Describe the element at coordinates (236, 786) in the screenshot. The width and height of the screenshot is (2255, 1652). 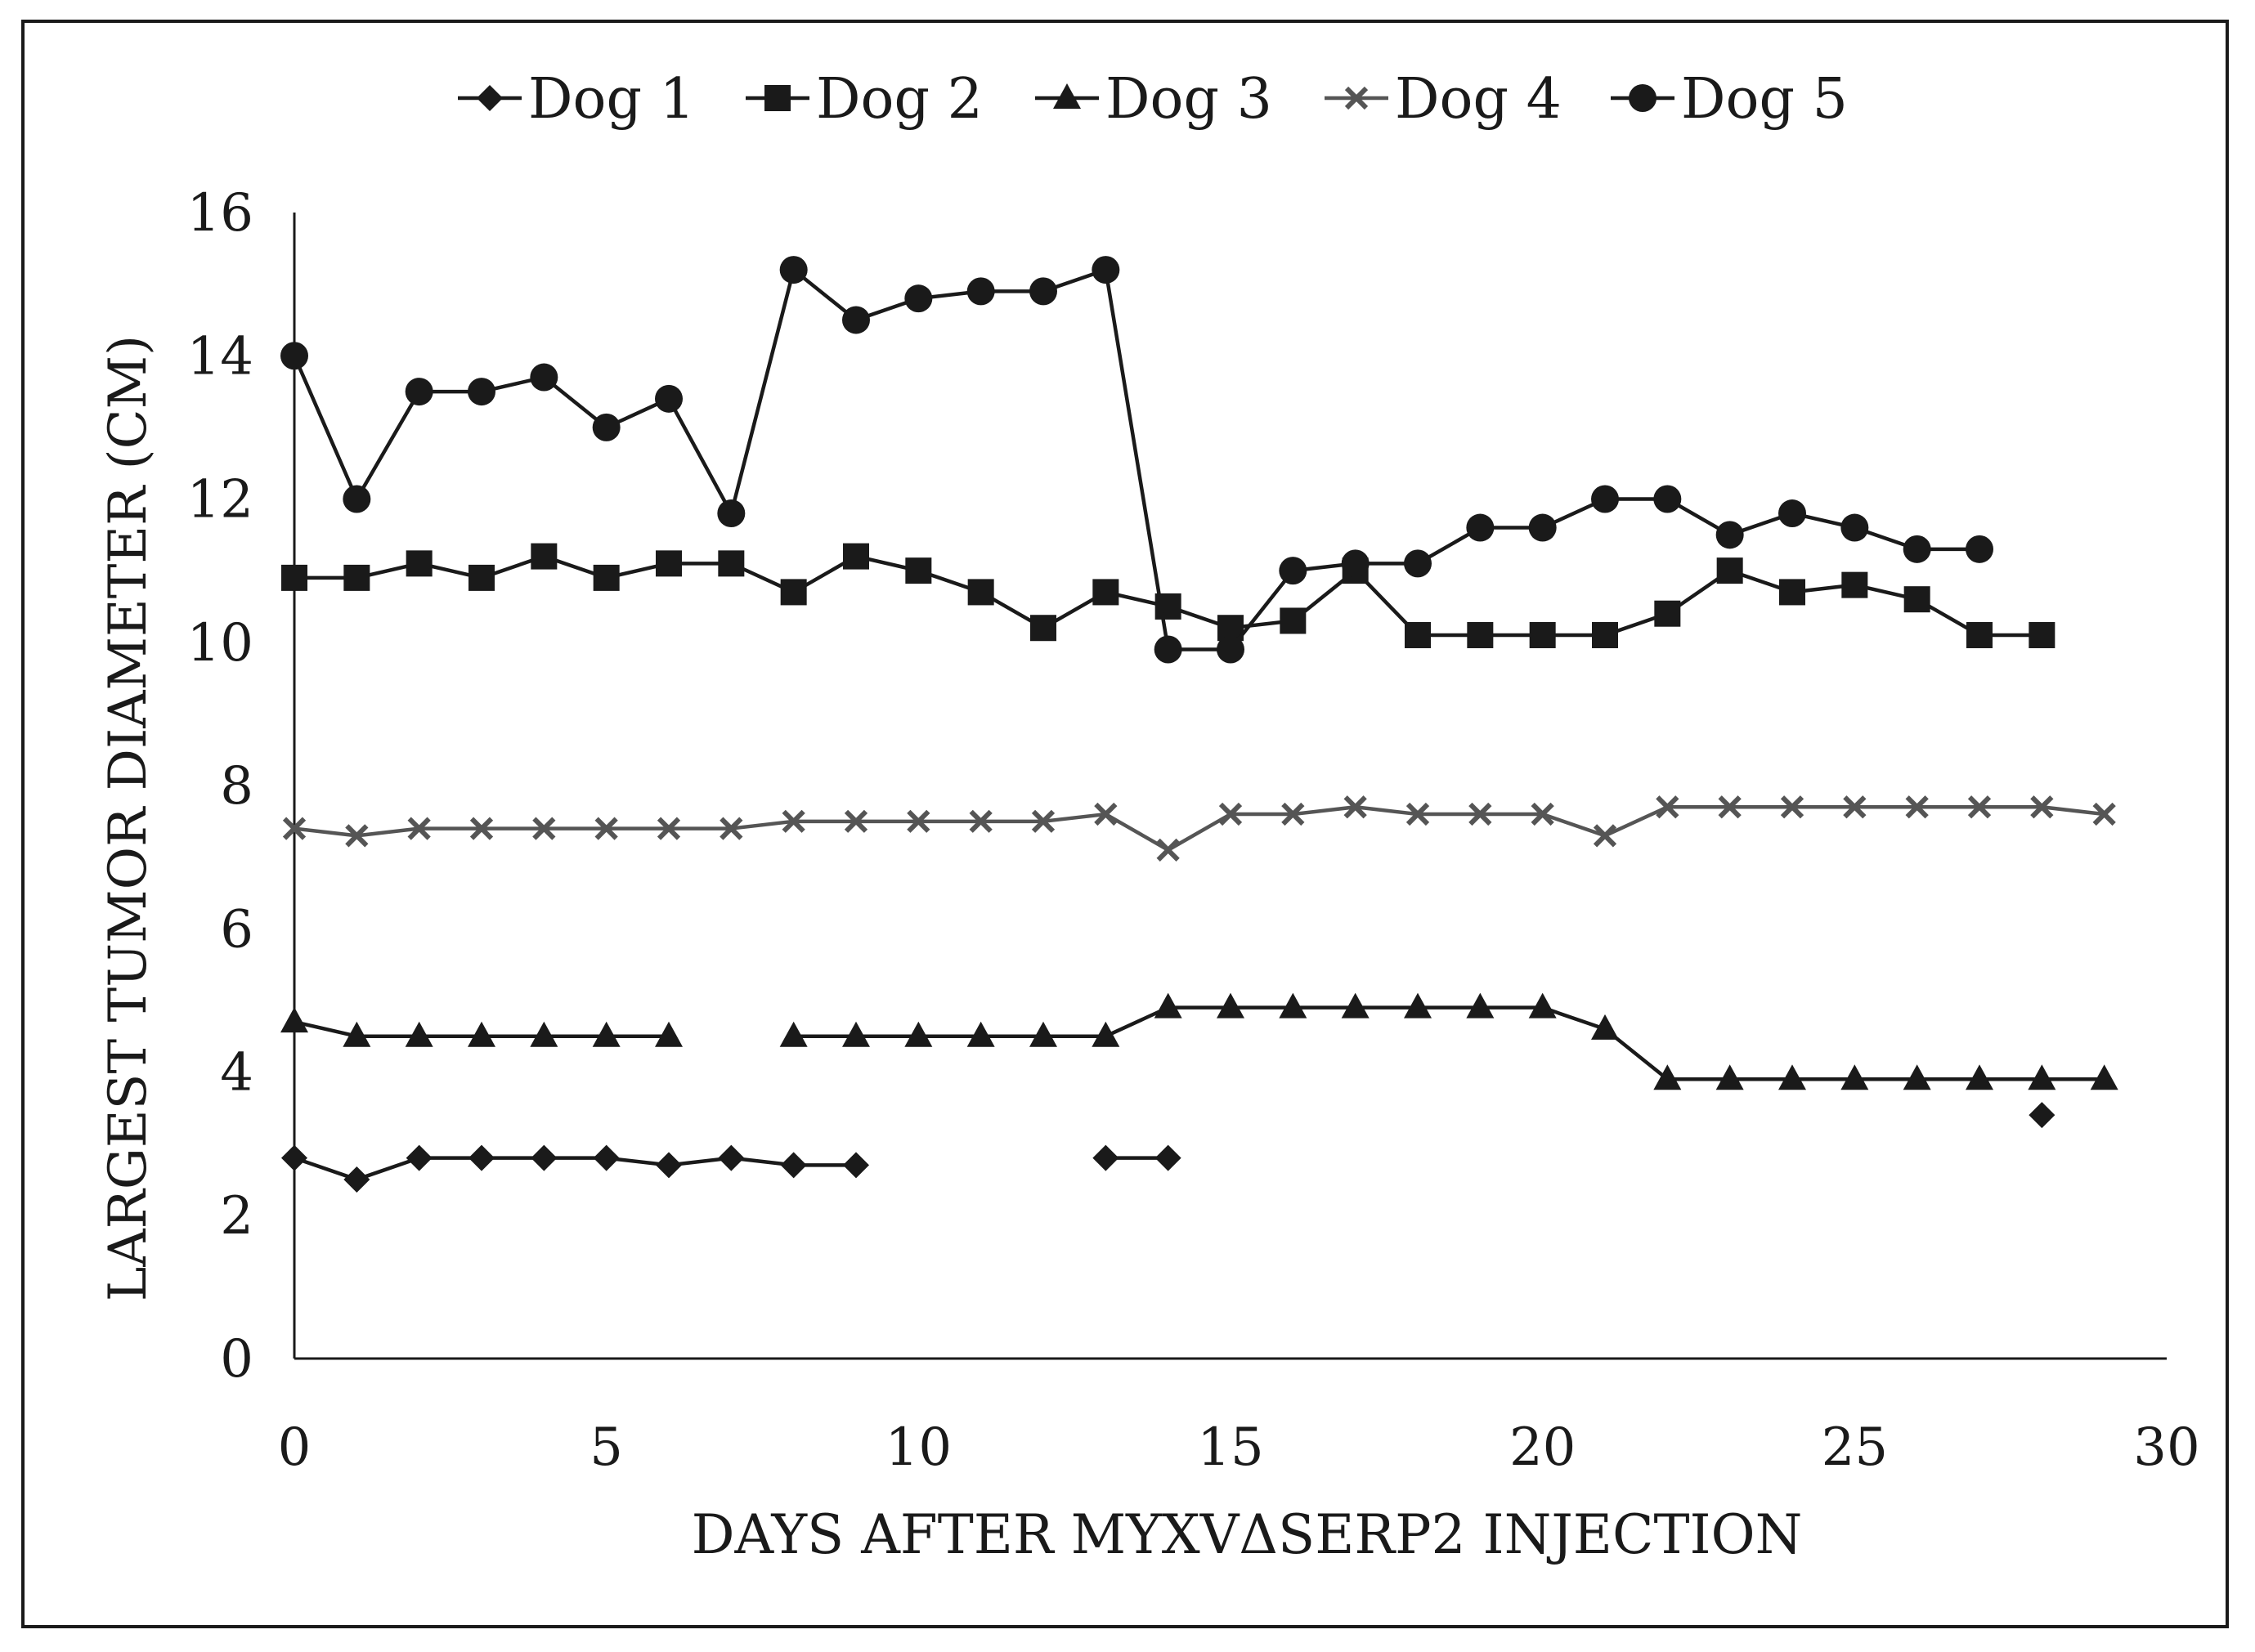
I see `y-tick-label: 8` at that location.